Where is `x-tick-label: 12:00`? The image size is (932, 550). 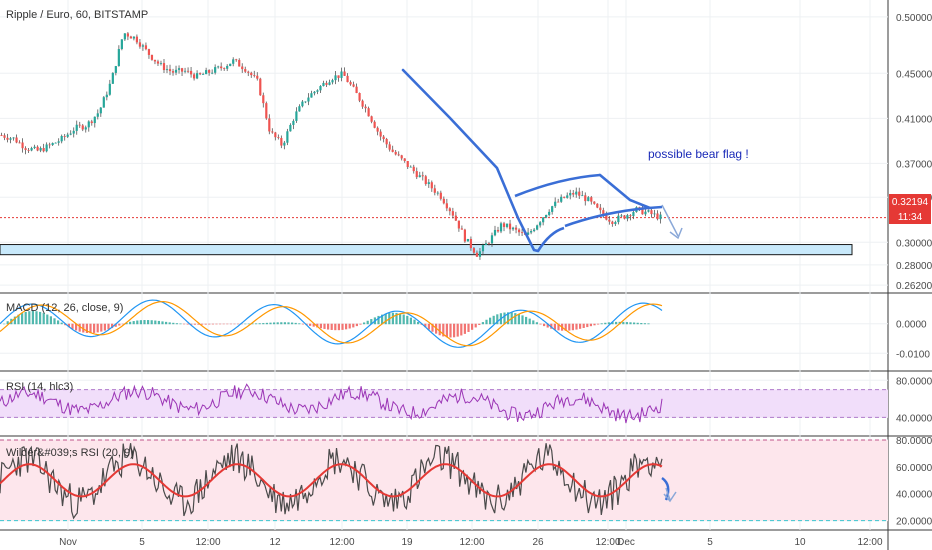
x-tick-label: 12:00 is located at coordinates (341, 542).